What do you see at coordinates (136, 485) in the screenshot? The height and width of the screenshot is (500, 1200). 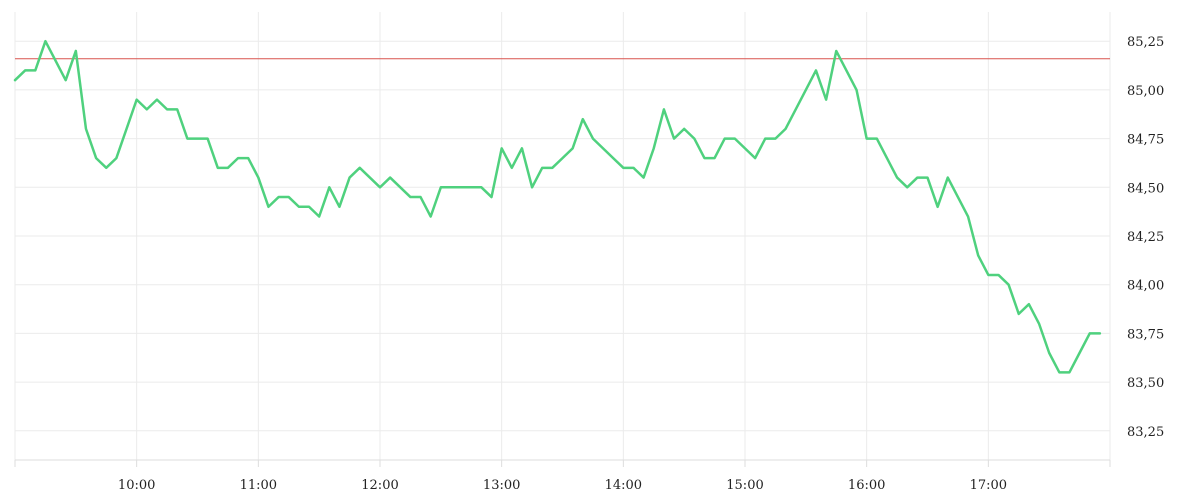 I see `x-tick-label: 10:00` at bounding box center [136, 485].